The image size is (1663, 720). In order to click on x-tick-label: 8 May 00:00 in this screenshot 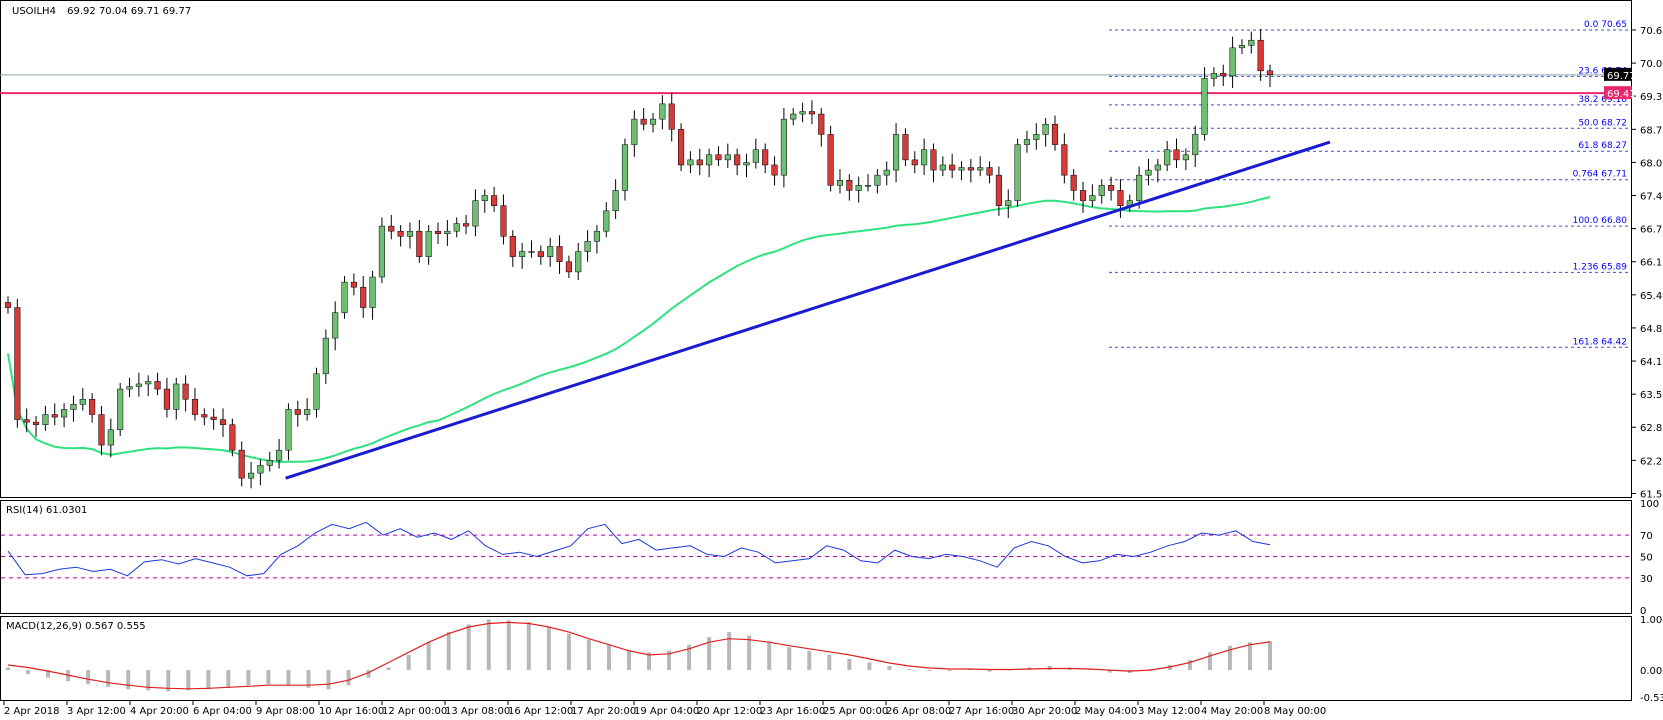, I will do `click(1295, 711)`.